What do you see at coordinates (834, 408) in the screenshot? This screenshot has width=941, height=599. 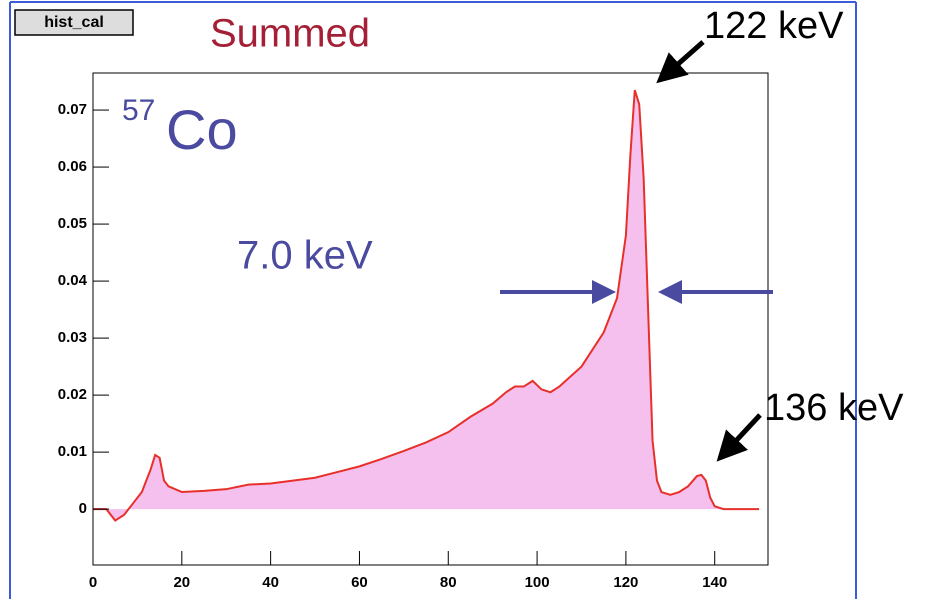 I see `peak-label: 136 keV` at bounding box center [834, 408].